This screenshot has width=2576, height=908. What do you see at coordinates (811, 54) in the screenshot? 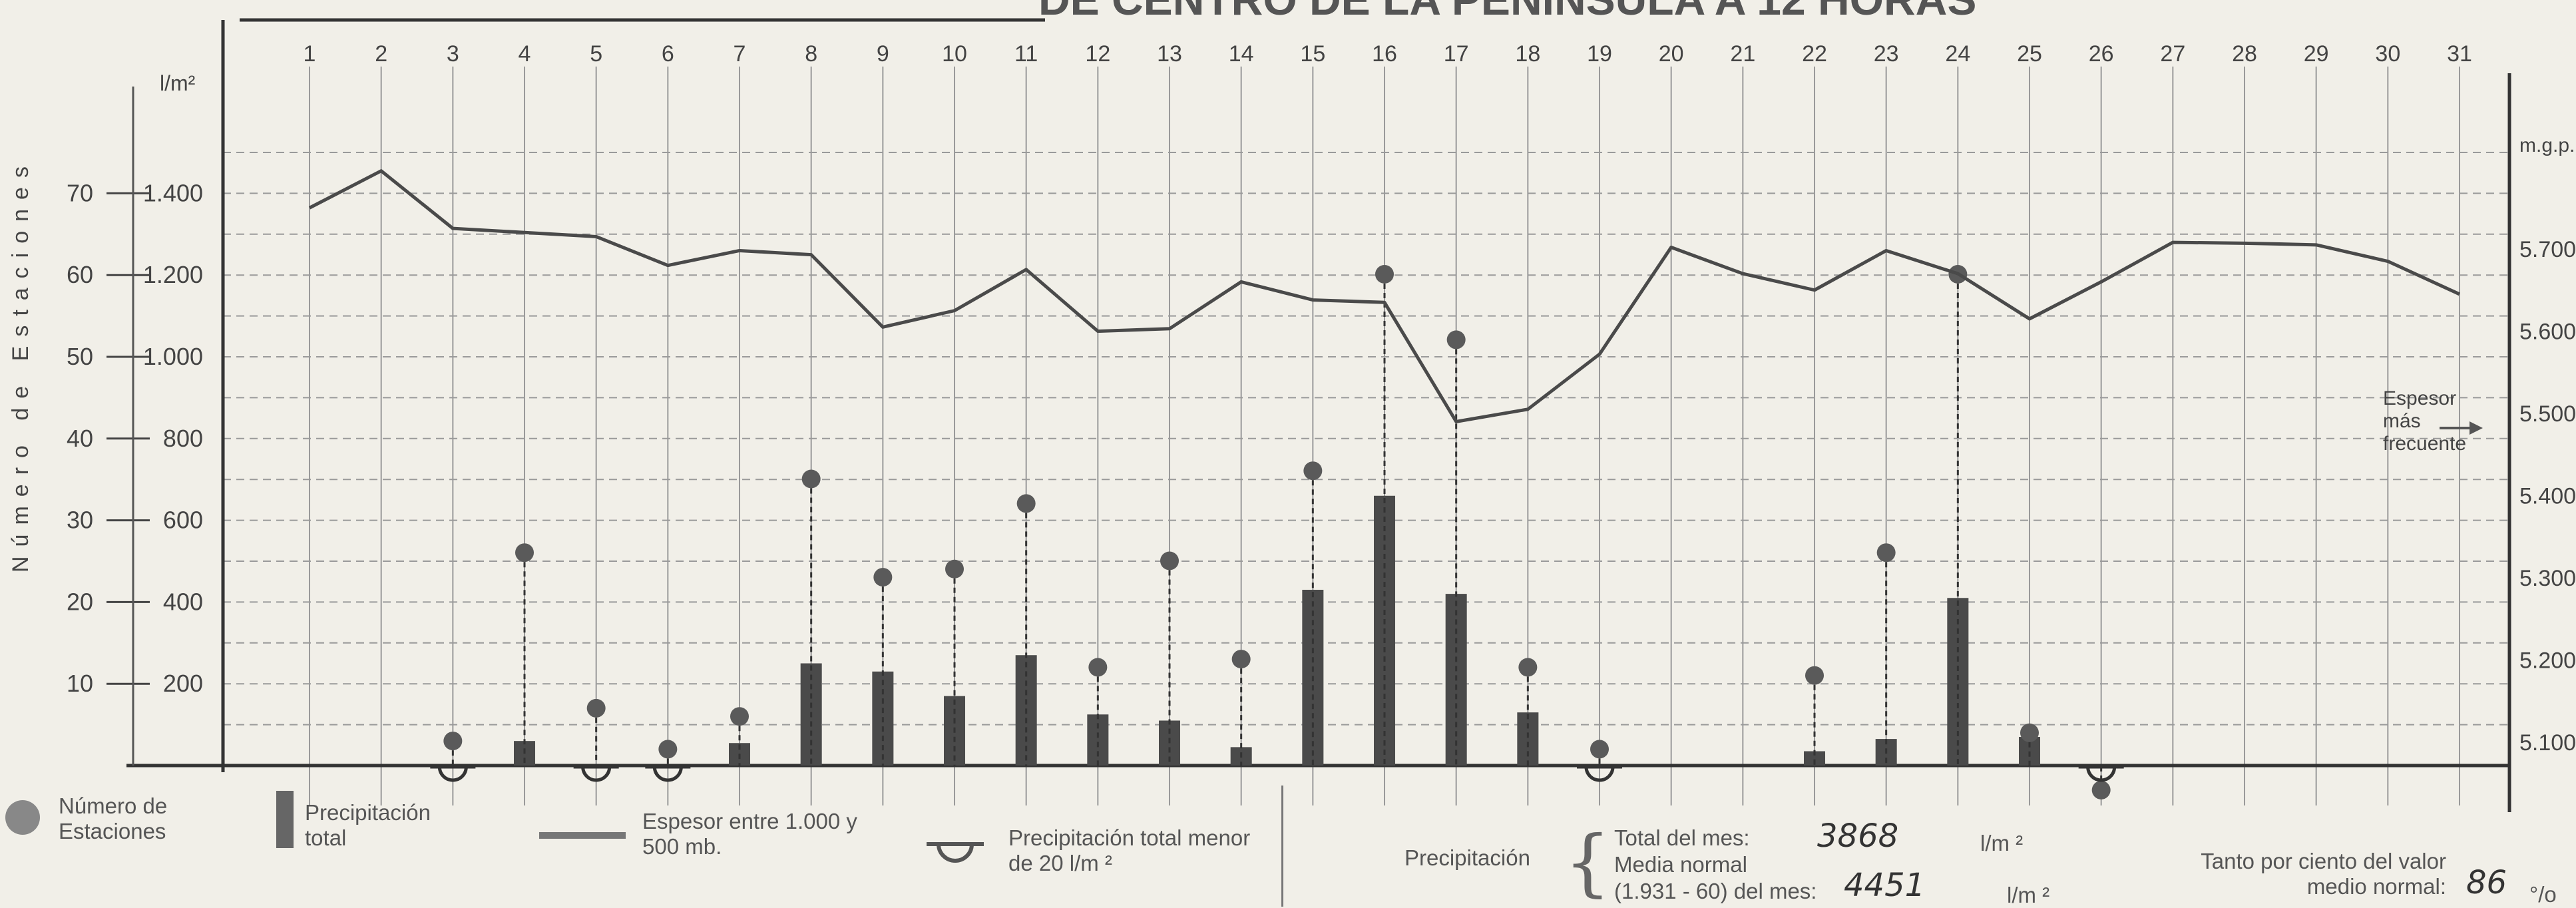
I see `day-tick-label: 8` at bounding box center [811, 54].